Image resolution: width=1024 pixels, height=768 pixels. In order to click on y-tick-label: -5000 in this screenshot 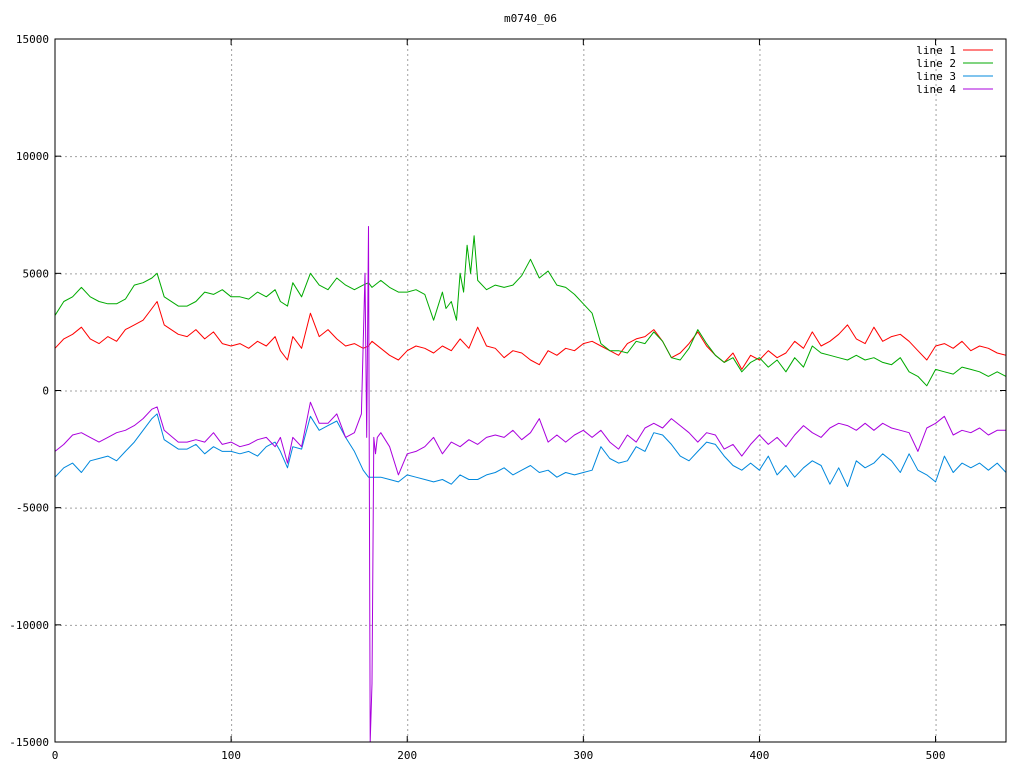, I will do `click(32, 508)`.